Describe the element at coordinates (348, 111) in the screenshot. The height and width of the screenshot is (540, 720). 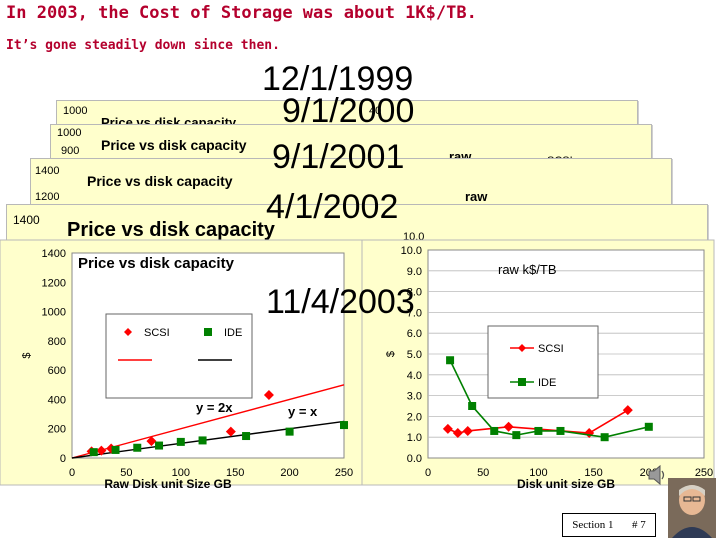
I see `date-label-2000: 9/1/2000` at that location.